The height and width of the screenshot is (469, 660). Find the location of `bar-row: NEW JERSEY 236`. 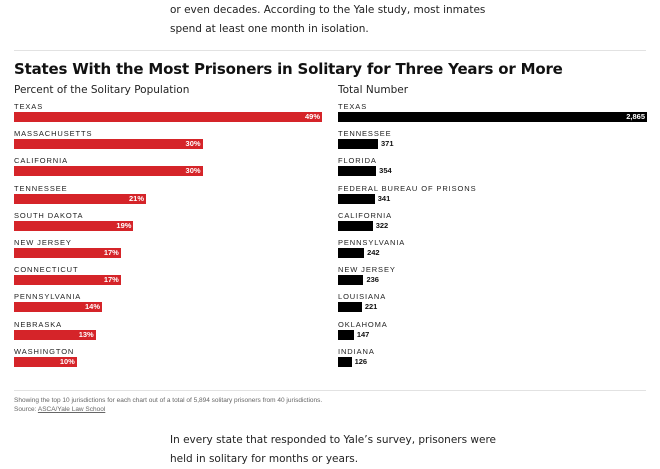

bar-row: NEW JERSEY 236 is located at coordinates (493, 278).